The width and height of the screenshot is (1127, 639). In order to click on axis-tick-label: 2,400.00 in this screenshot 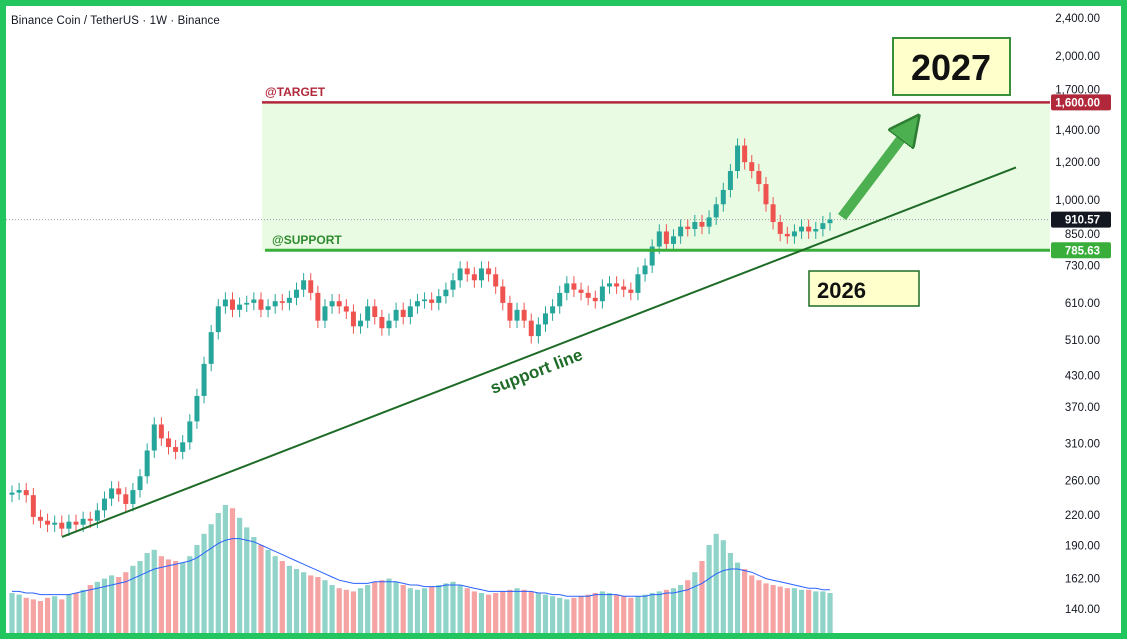, I will do `click(1077, 19)`.